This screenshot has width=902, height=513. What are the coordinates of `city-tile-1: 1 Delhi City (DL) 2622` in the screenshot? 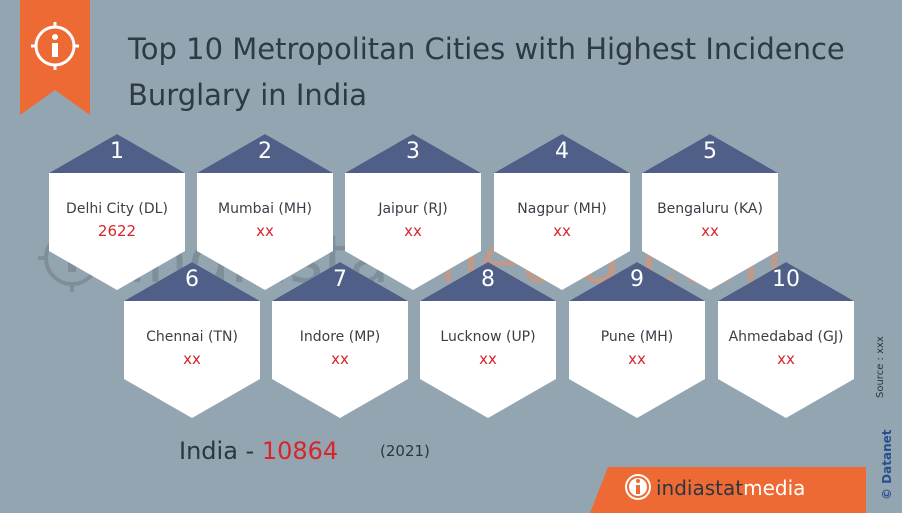 It's located at (117, 212).